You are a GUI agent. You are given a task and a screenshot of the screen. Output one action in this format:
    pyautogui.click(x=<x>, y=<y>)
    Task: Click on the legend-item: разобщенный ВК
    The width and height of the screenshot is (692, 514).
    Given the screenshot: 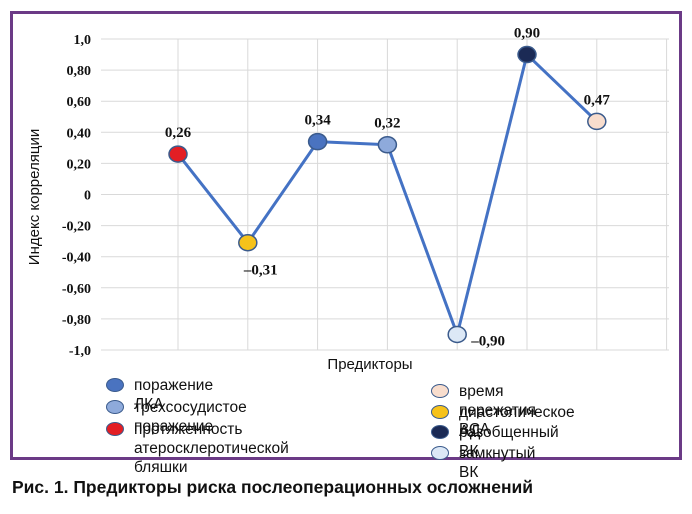 What is the action you would take?
    pyautogui.click(x=495, y=442)
    